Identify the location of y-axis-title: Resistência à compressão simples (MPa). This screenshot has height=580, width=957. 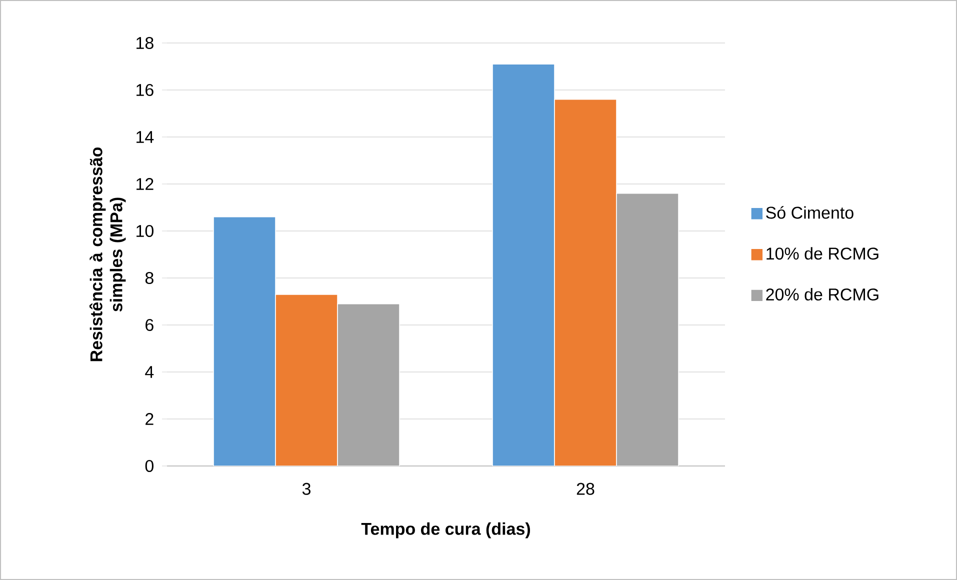
(107, 254).